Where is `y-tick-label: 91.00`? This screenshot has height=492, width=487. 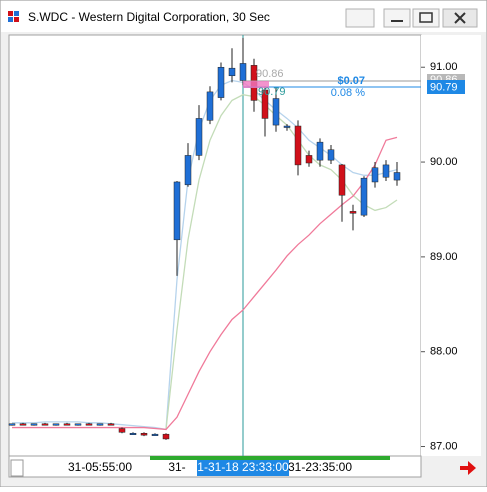
y-tick-label: 91.00 is located at coordinates (444, 67).